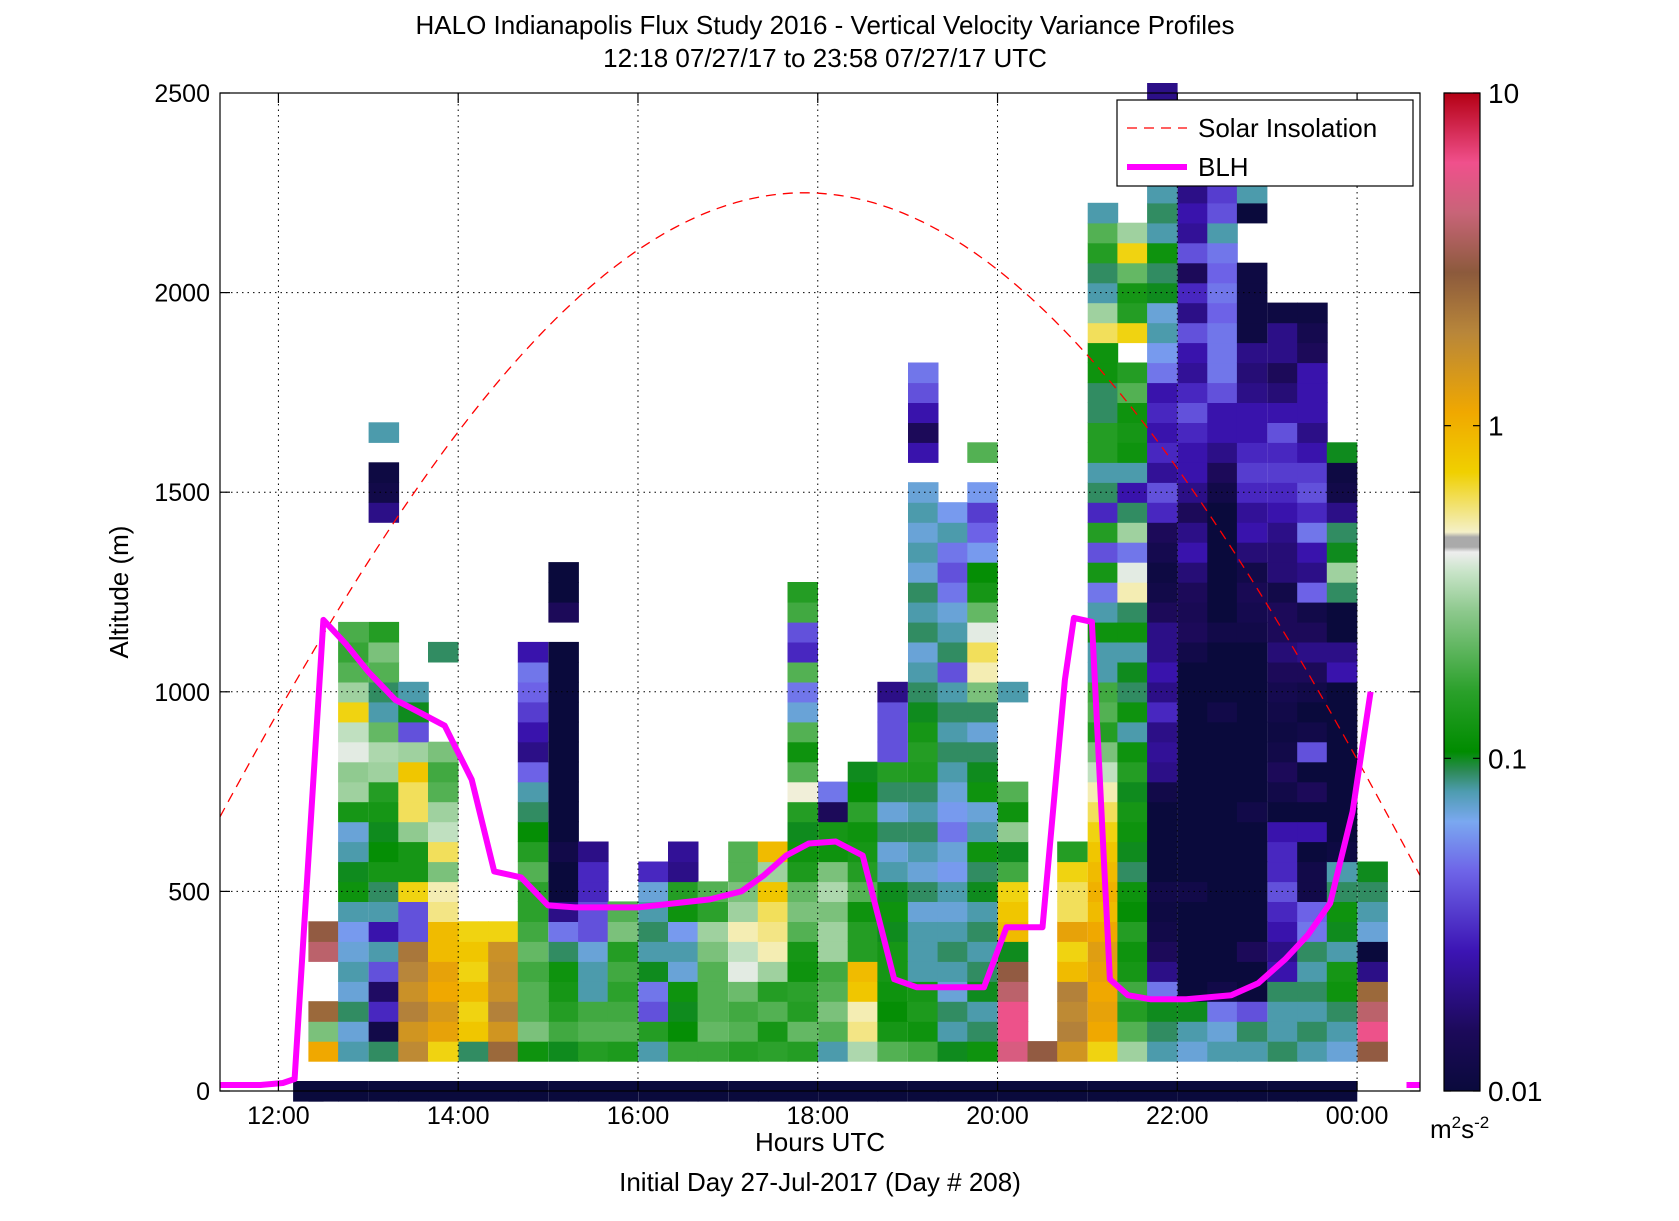 This screenshot has height=1221, width=1679. Describe the element at coordinates (182, 294) in the screenshot. I see `y-tick-label: 2000` at that location.